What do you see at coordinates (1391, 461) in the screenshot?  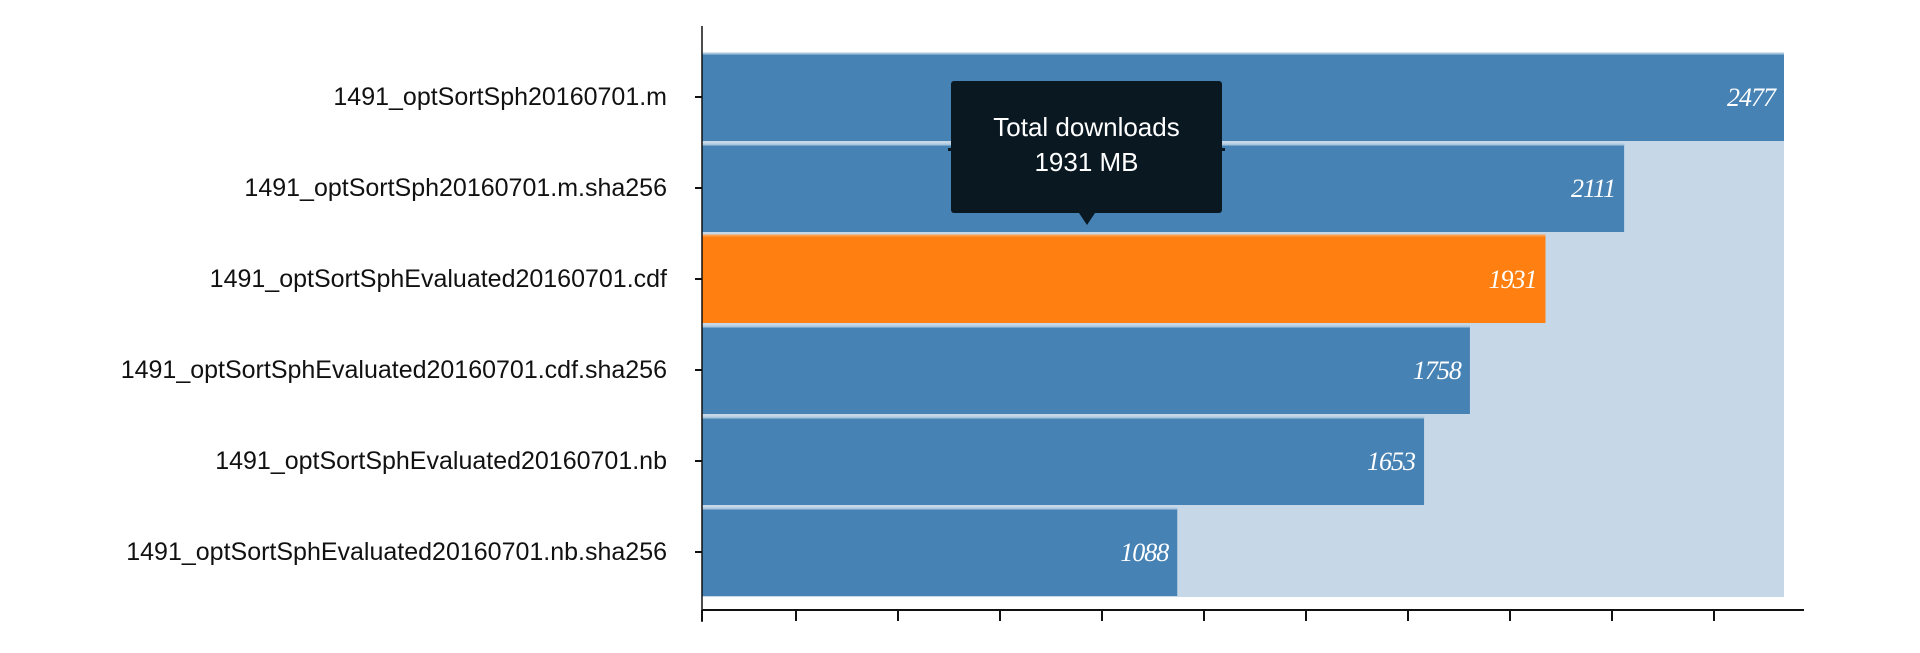 I see `value-label: 1653` at bounding box center [1391, 461].